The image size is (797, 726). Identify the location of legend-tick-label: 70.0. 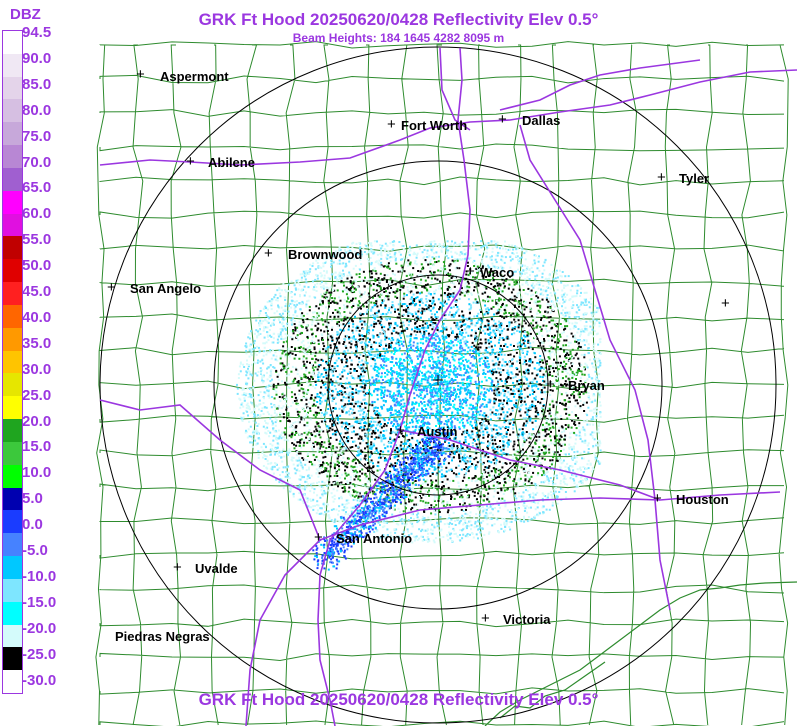
(37, 162).